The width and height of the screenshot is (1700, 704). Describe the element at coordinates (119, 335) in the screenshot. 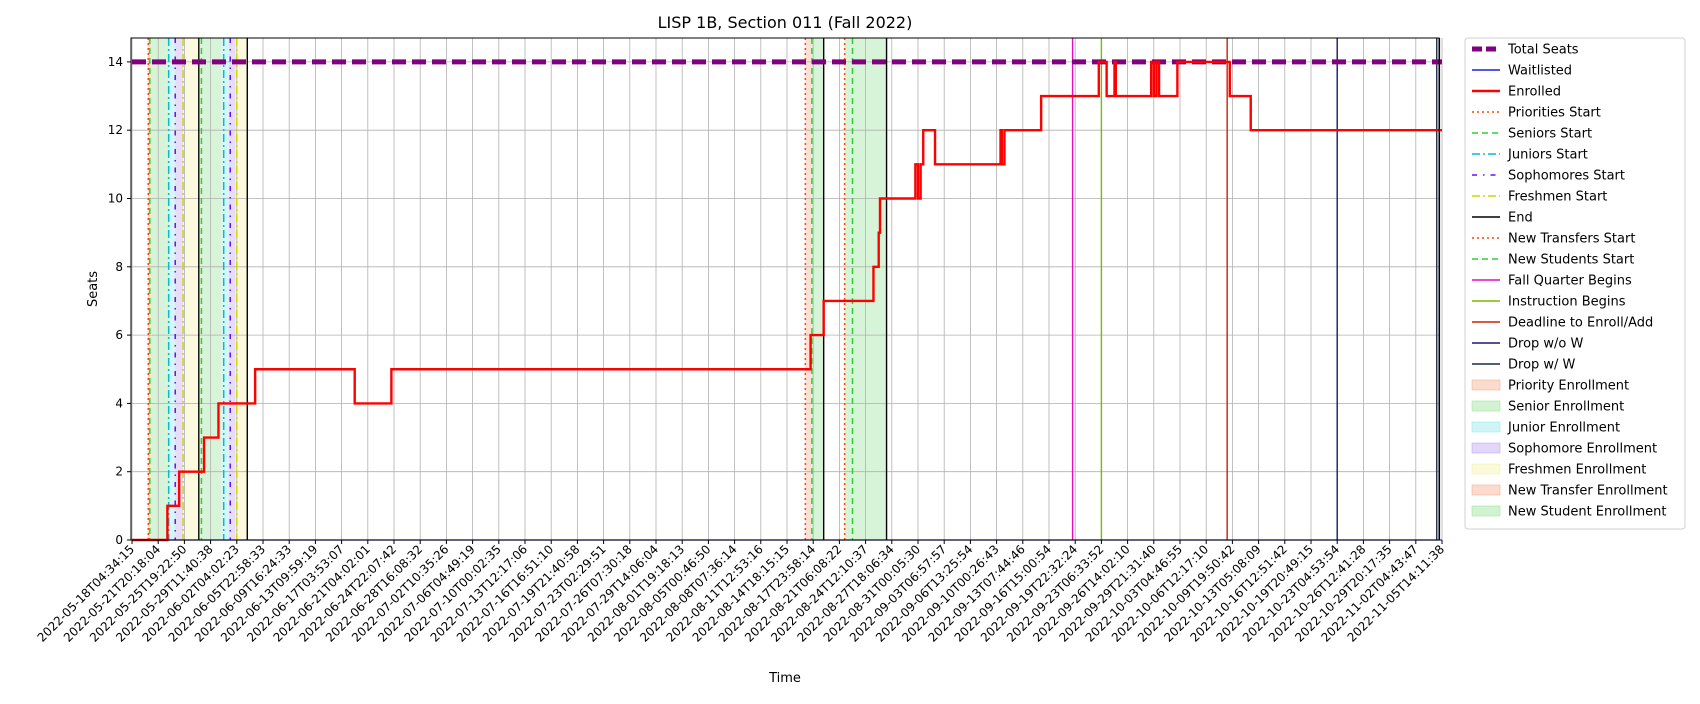

I see `y-tick-label-3: 6` at that location.